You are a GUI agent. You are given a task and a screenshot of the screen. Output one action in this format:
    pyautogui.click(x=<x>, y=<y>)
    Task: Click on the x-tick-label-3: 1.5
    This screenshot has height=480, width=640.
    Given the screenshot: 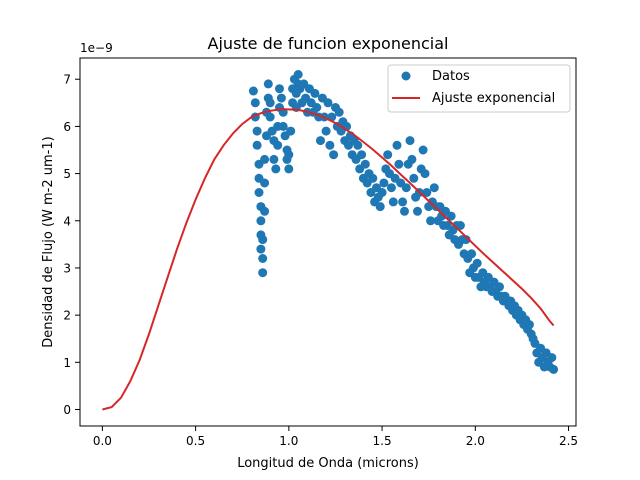 What is the action you would take?
    pyautogui.click(x=382, y=441)
    